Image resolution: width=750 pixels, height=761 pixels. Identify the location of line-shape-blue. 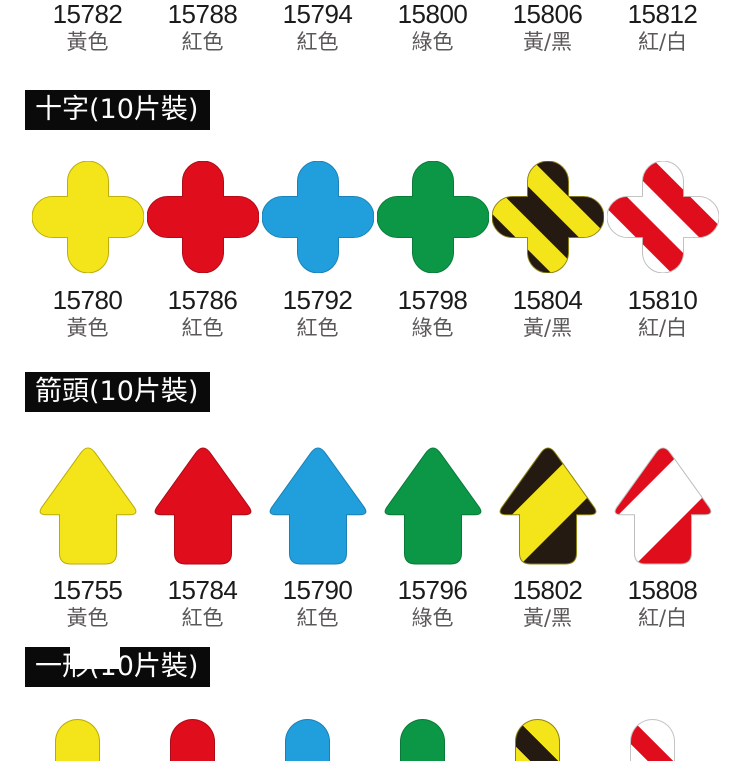
(307, 740).